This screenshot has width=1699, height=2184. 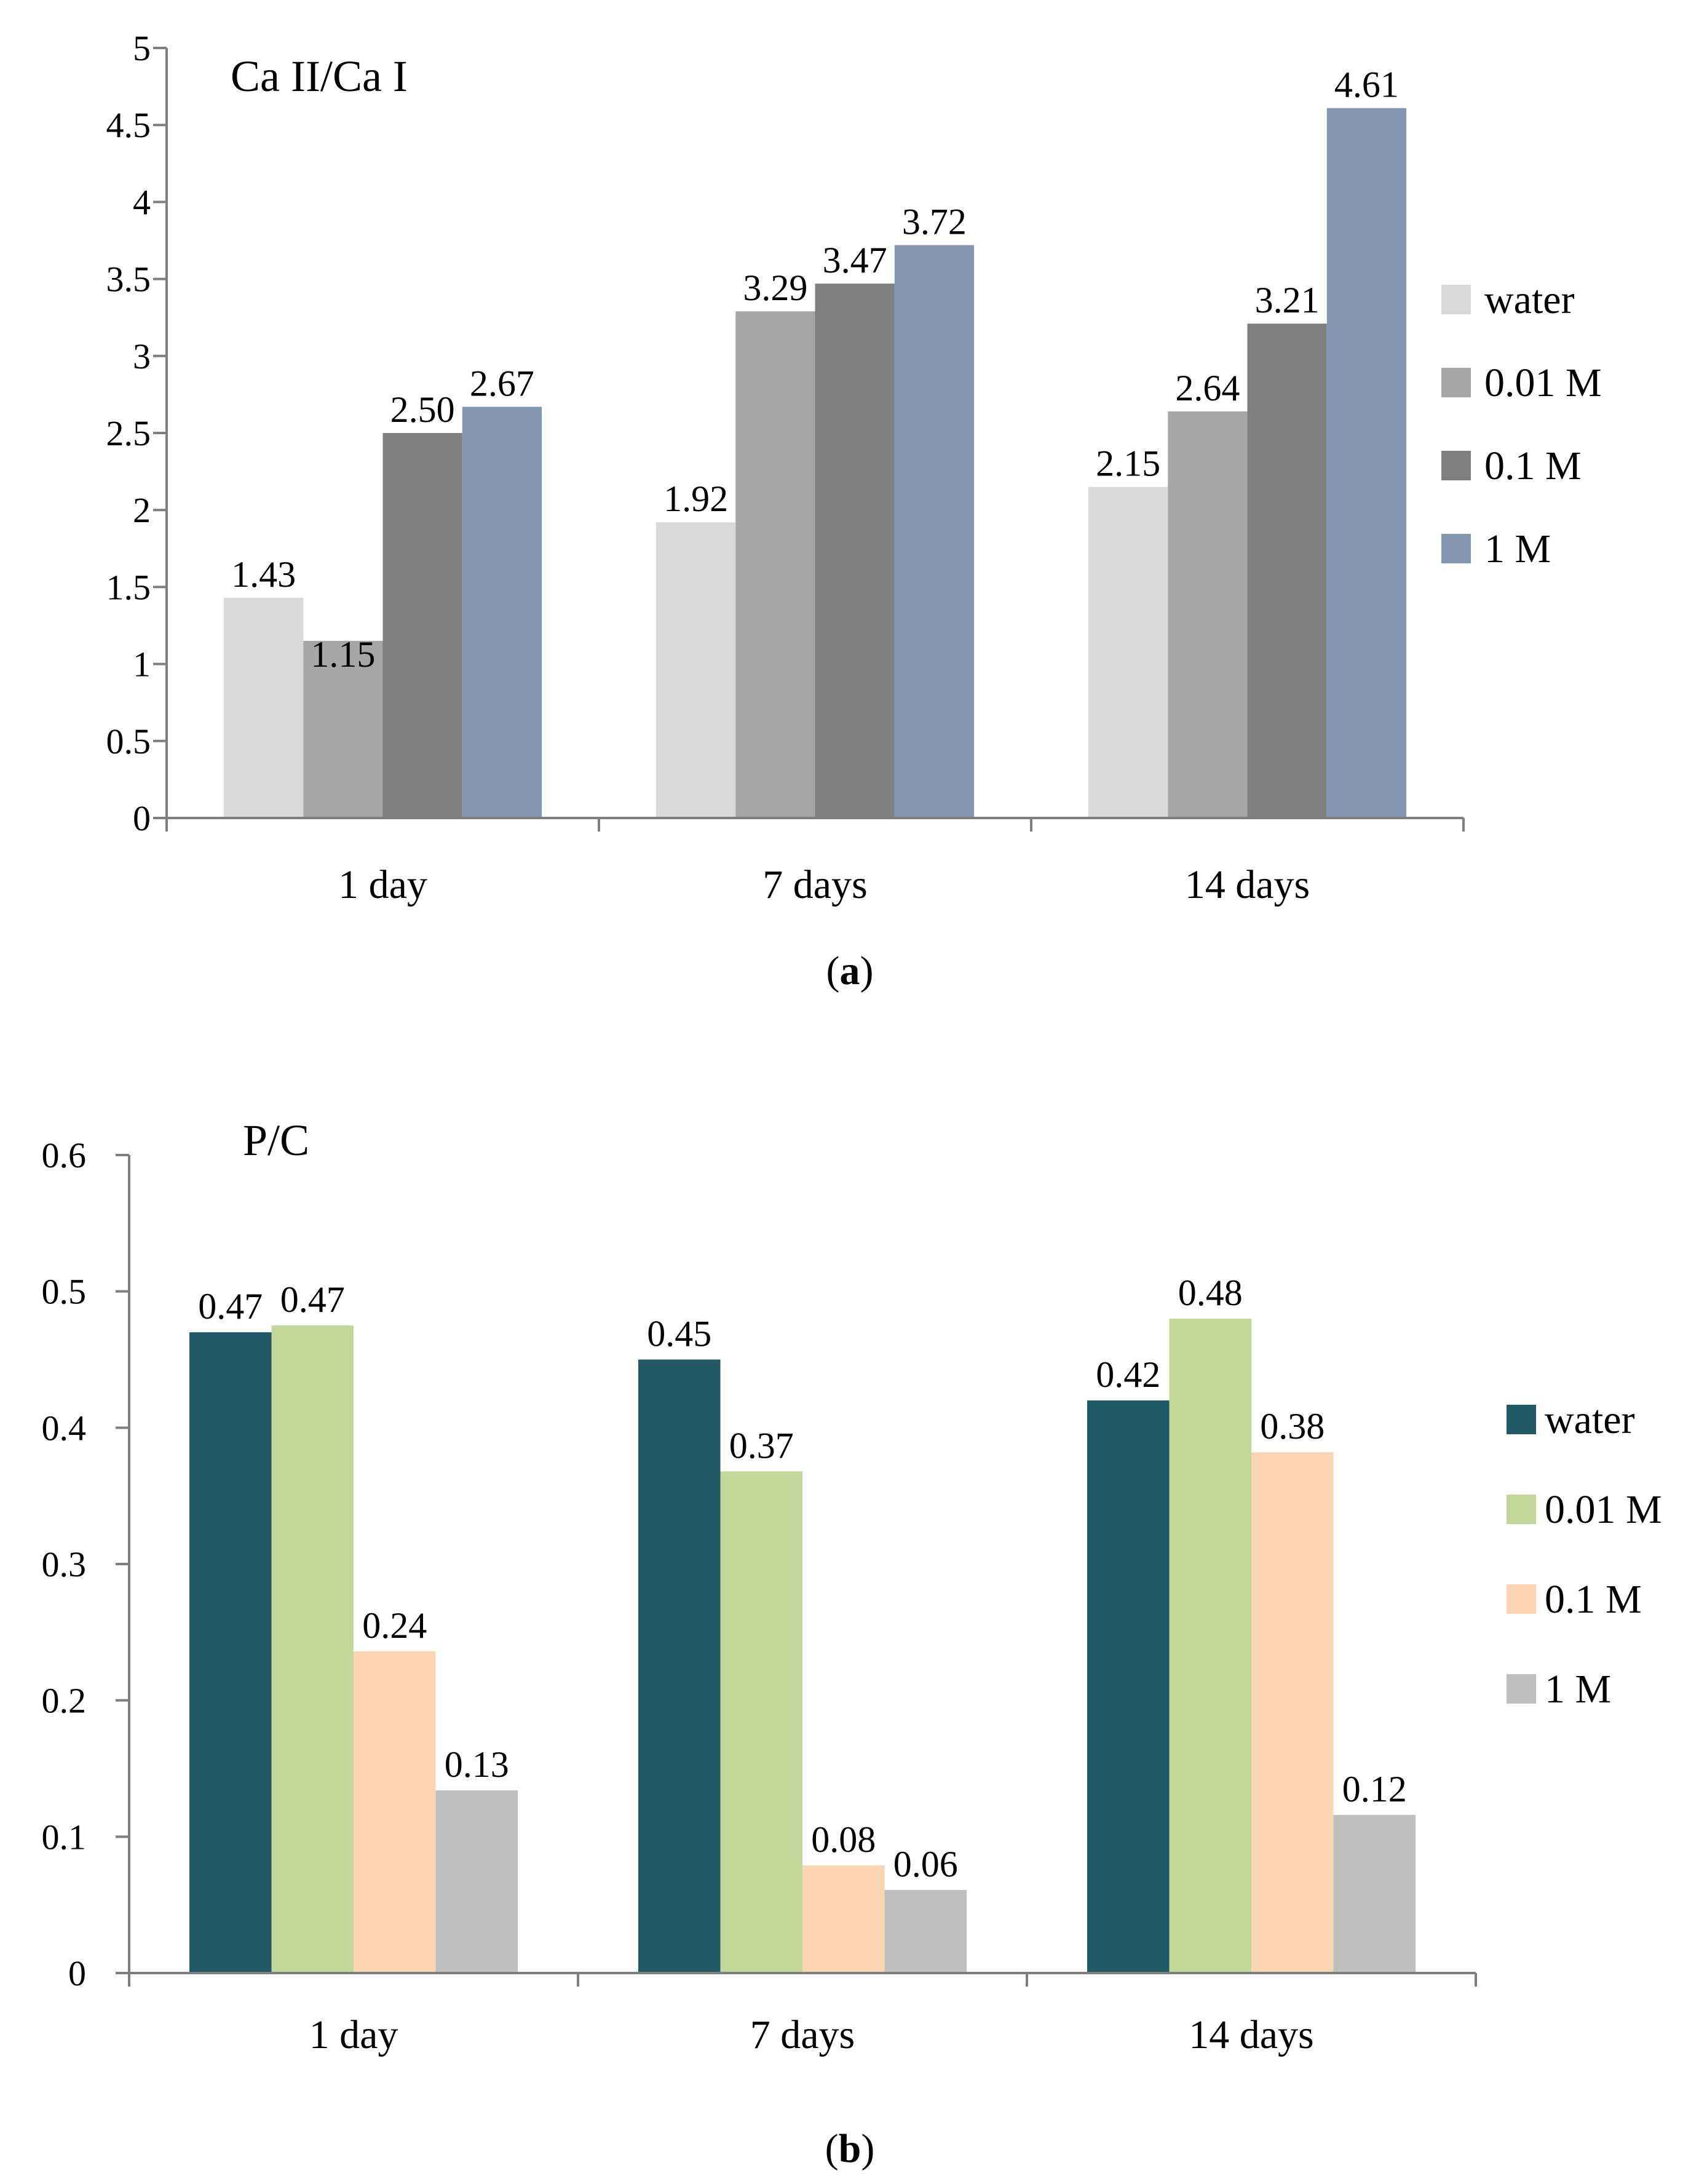 What do you see at coordinates (320, 76) in the screenshot?
I see `chart-title: Ca II/Ca I` at bounding box center [320, 76].